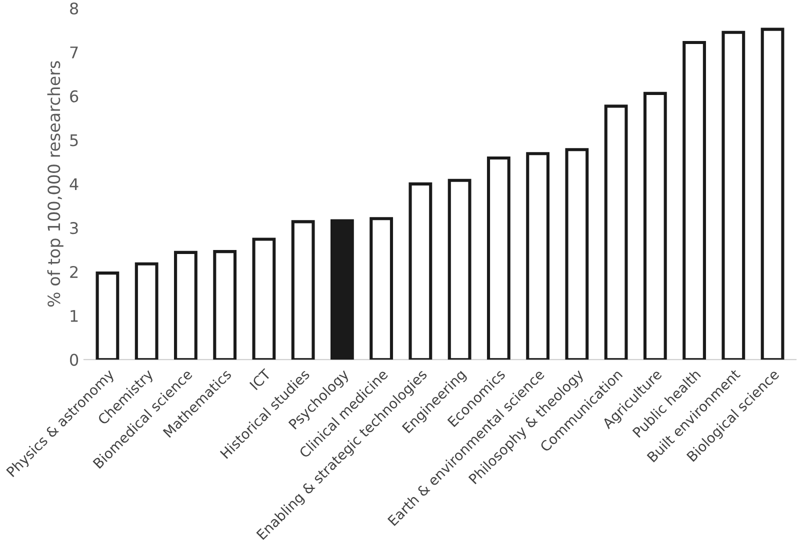  Describe the element at coordinates (74, 96) in the screenshot. I see `y-tick-label: 6` at that location.